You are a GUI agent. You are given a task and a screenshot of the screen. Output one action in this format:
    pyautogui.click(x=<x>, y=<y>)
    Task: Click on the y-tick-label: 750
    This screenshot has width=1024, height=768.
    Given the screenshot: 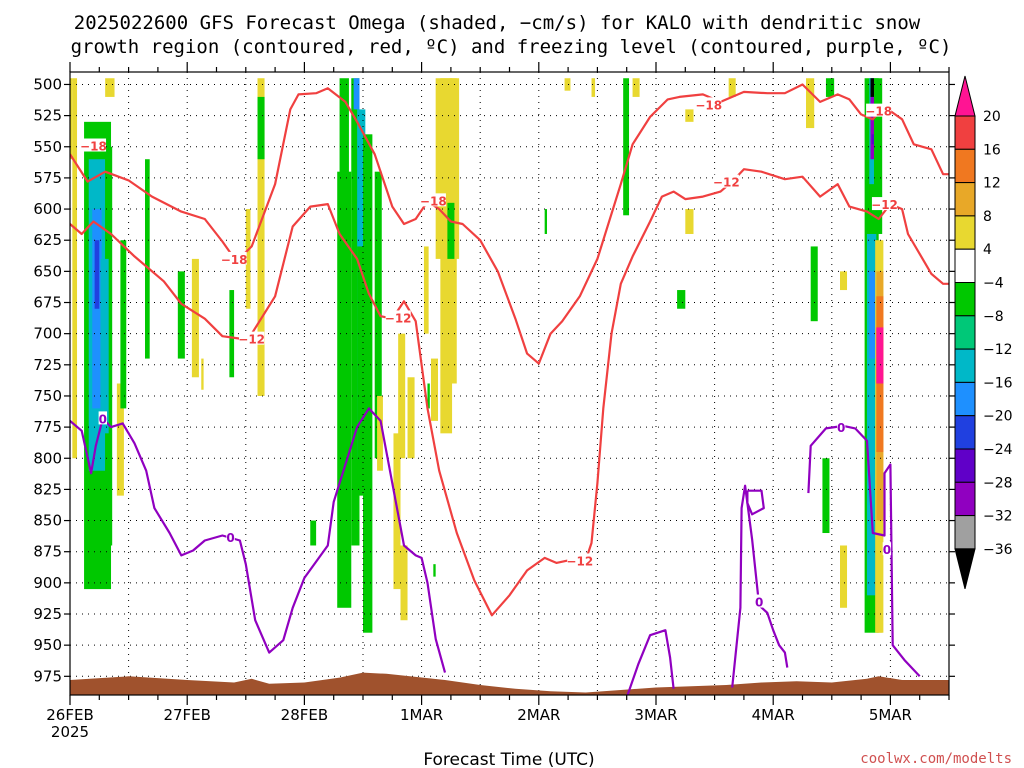 What is the action you would take?
    pyautogui.click(x=47, y=396)
    